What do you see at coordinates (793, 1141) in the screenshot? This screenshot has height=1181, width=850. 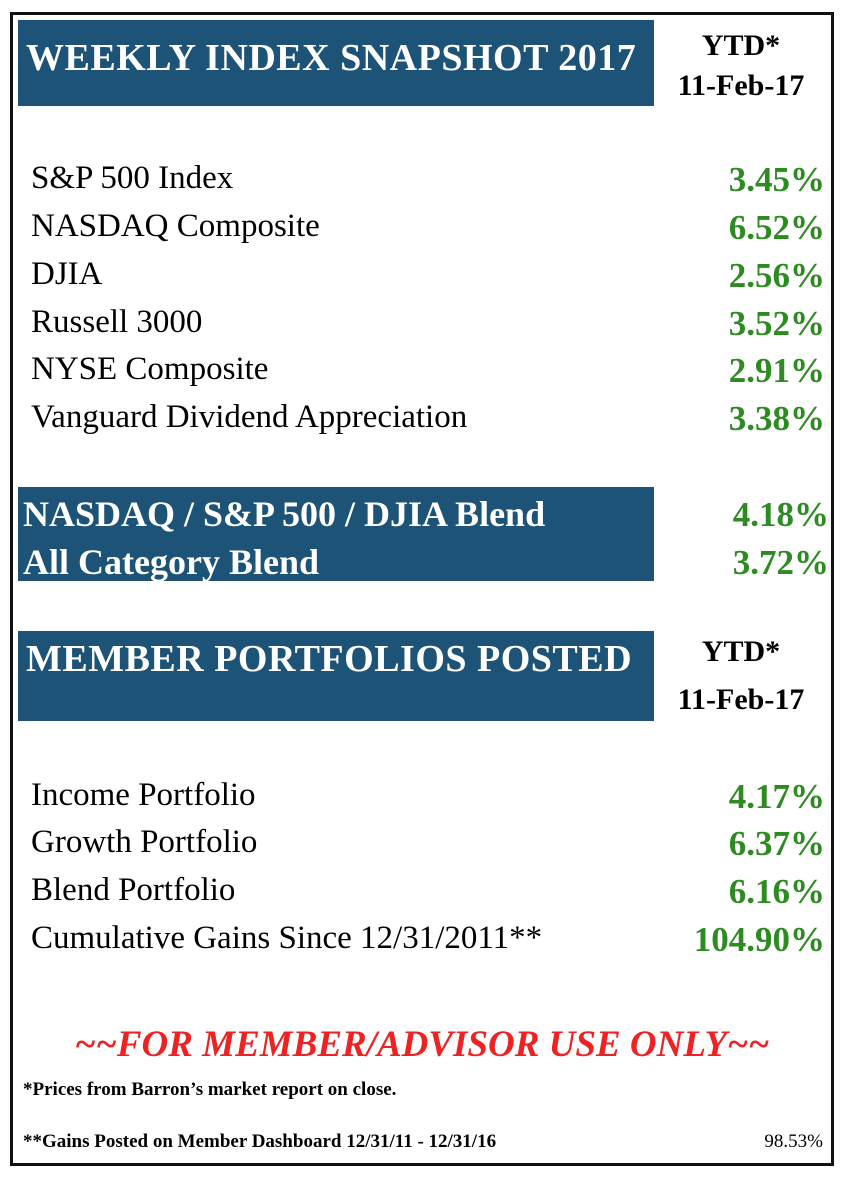 I see `footnote-gains-value: 98.53%` at bounding box center [793, 1141].